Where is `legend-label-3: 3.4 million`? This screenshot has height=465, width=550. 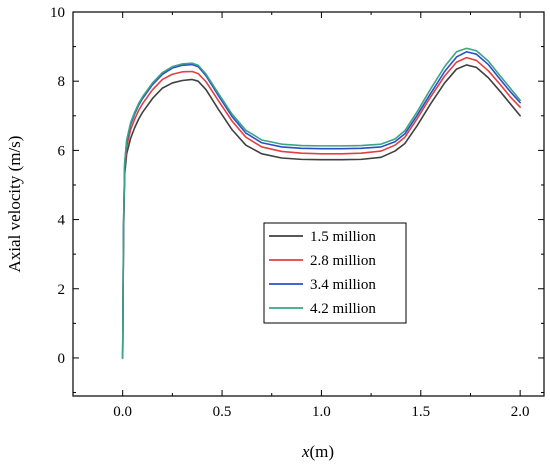 legend-label-3: 3.4 million is located at coordinates (343, 285).